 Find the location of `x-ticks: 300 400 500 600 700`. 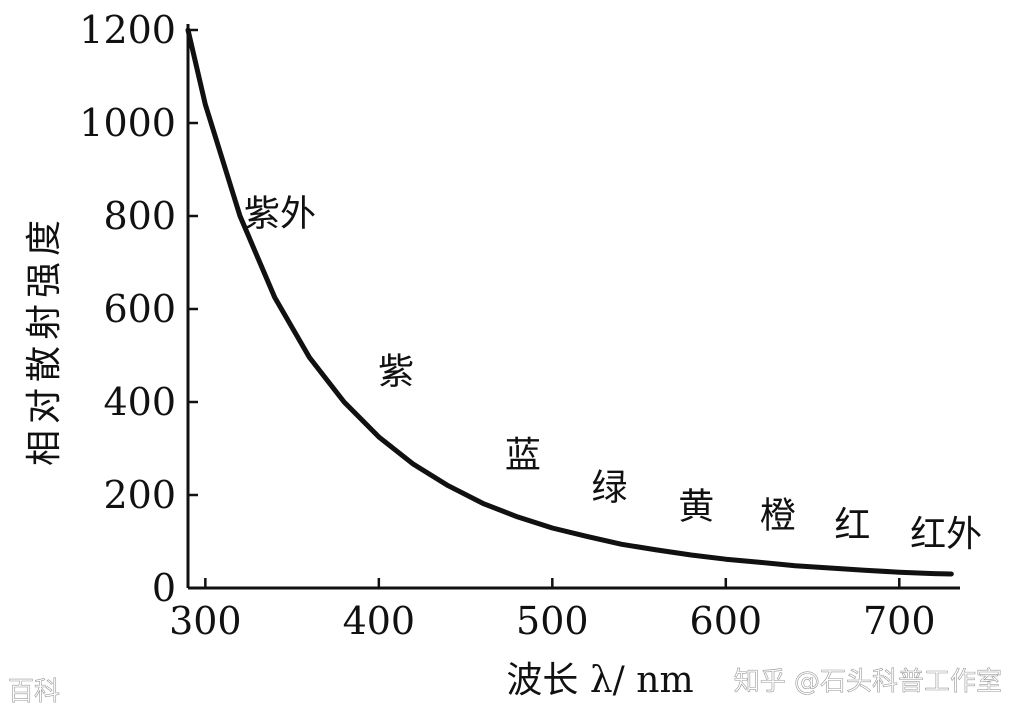

x-ticks: 300 400 500 600 700 is located at coordinates (552, 610).